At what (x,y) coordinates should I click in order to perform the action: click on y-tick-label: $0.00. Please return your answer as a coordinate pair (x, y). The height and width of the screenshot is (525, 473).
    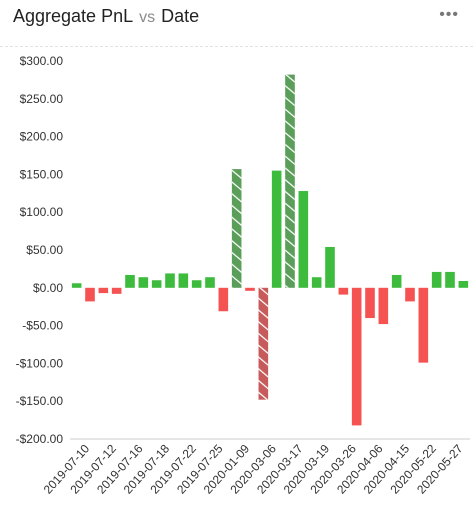
    Looking at the image, I should click on (48, 288).